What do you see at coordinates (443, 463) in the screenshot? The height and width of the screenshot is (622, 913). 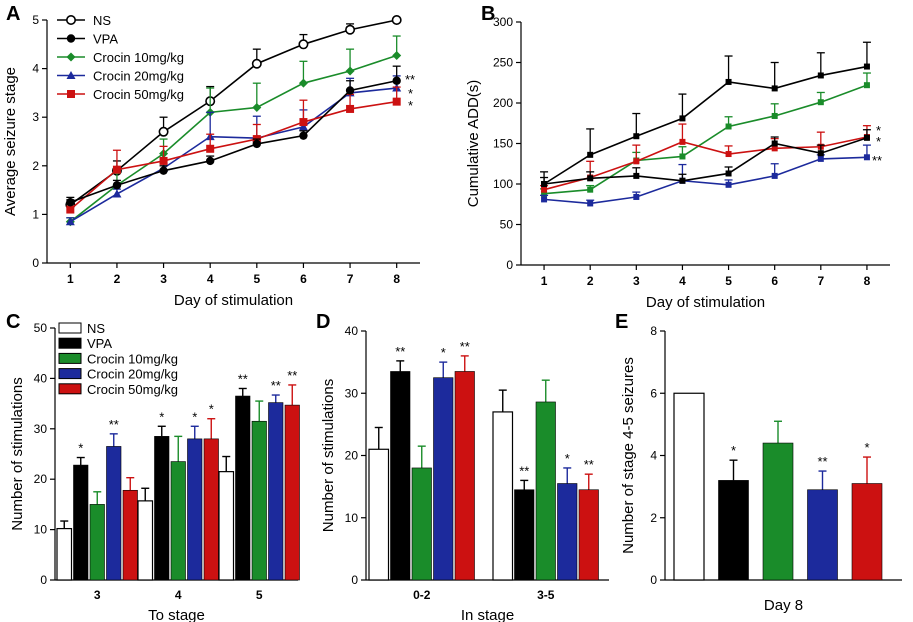 I see `bar-crocin-20mg-kg: *` at bounding box center [443, 463].